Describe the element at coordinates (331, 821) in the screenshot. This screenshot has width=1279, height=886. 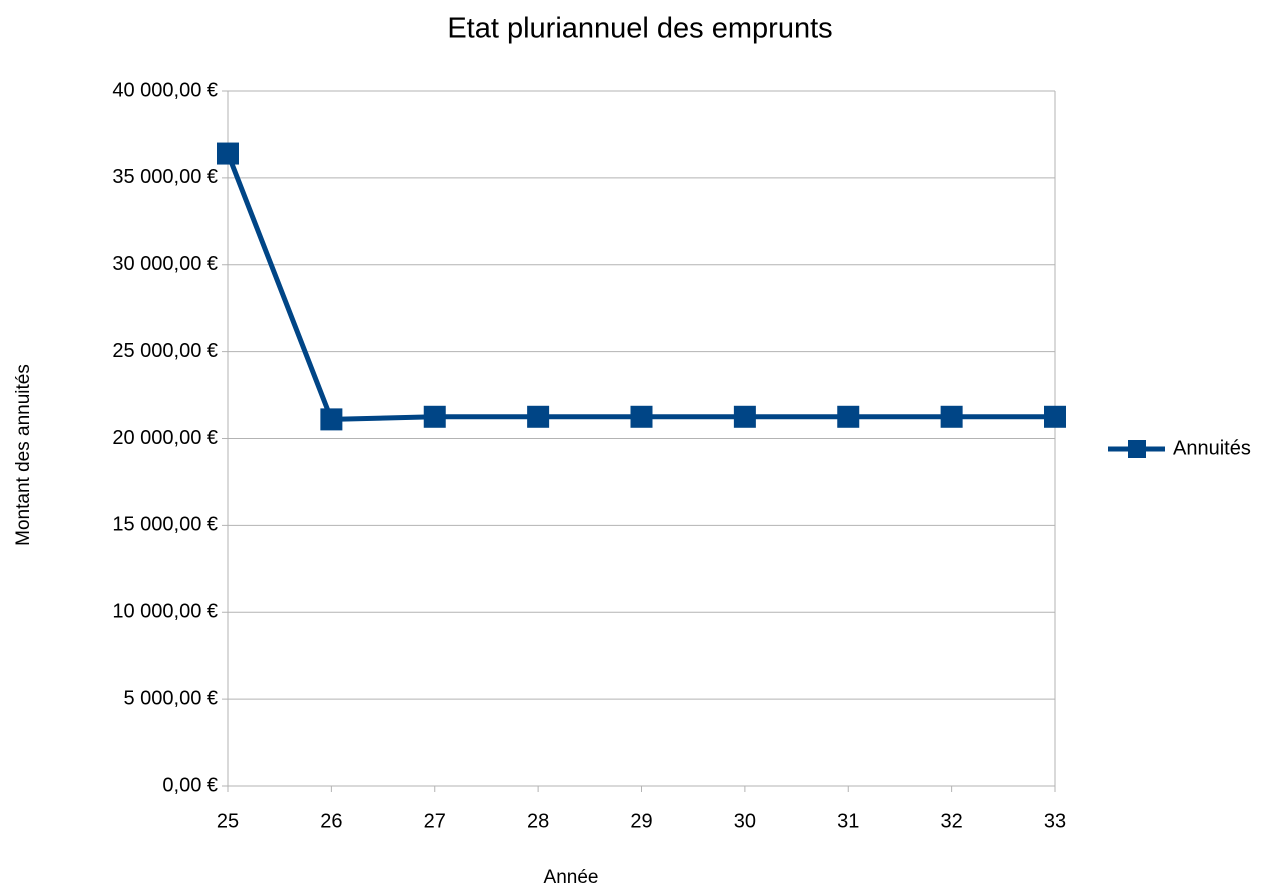
I see `x-tick-label: 26` at that location.